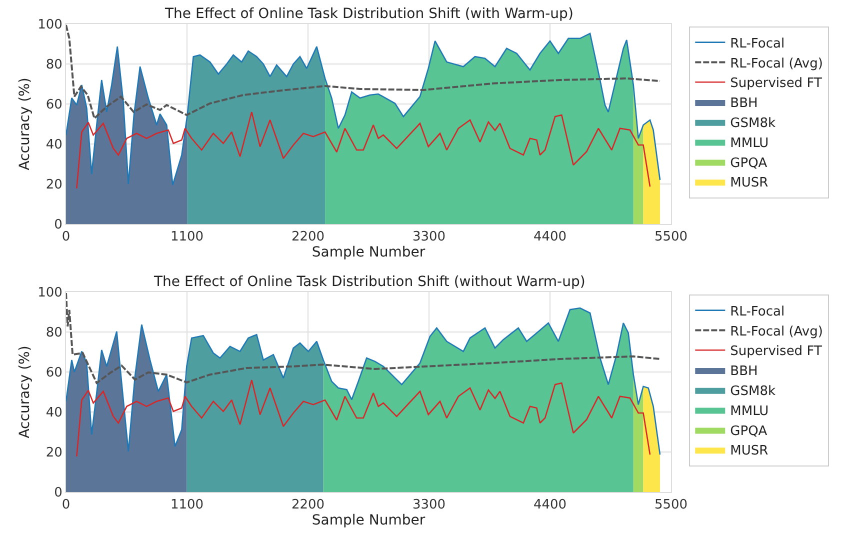 Image resolution: width=843 pixels, height=535 pixels. What do you see at coordinates (369, 14) in the screenshot?
I see `chart-title: The Effect of Online Task Distribution Shift (with Warm-up)` at bounding box center [369, 14].